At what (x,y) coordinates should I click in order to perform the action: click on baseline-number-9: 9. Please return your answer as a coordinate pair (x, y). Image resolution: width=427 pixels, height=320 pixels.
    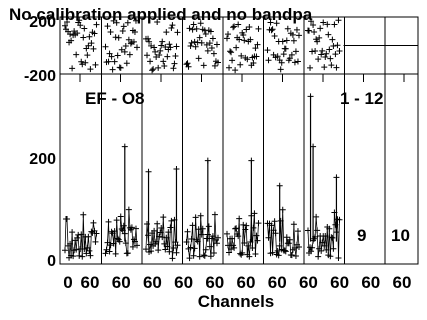
    Looking at the image, I should click on (361, 235).